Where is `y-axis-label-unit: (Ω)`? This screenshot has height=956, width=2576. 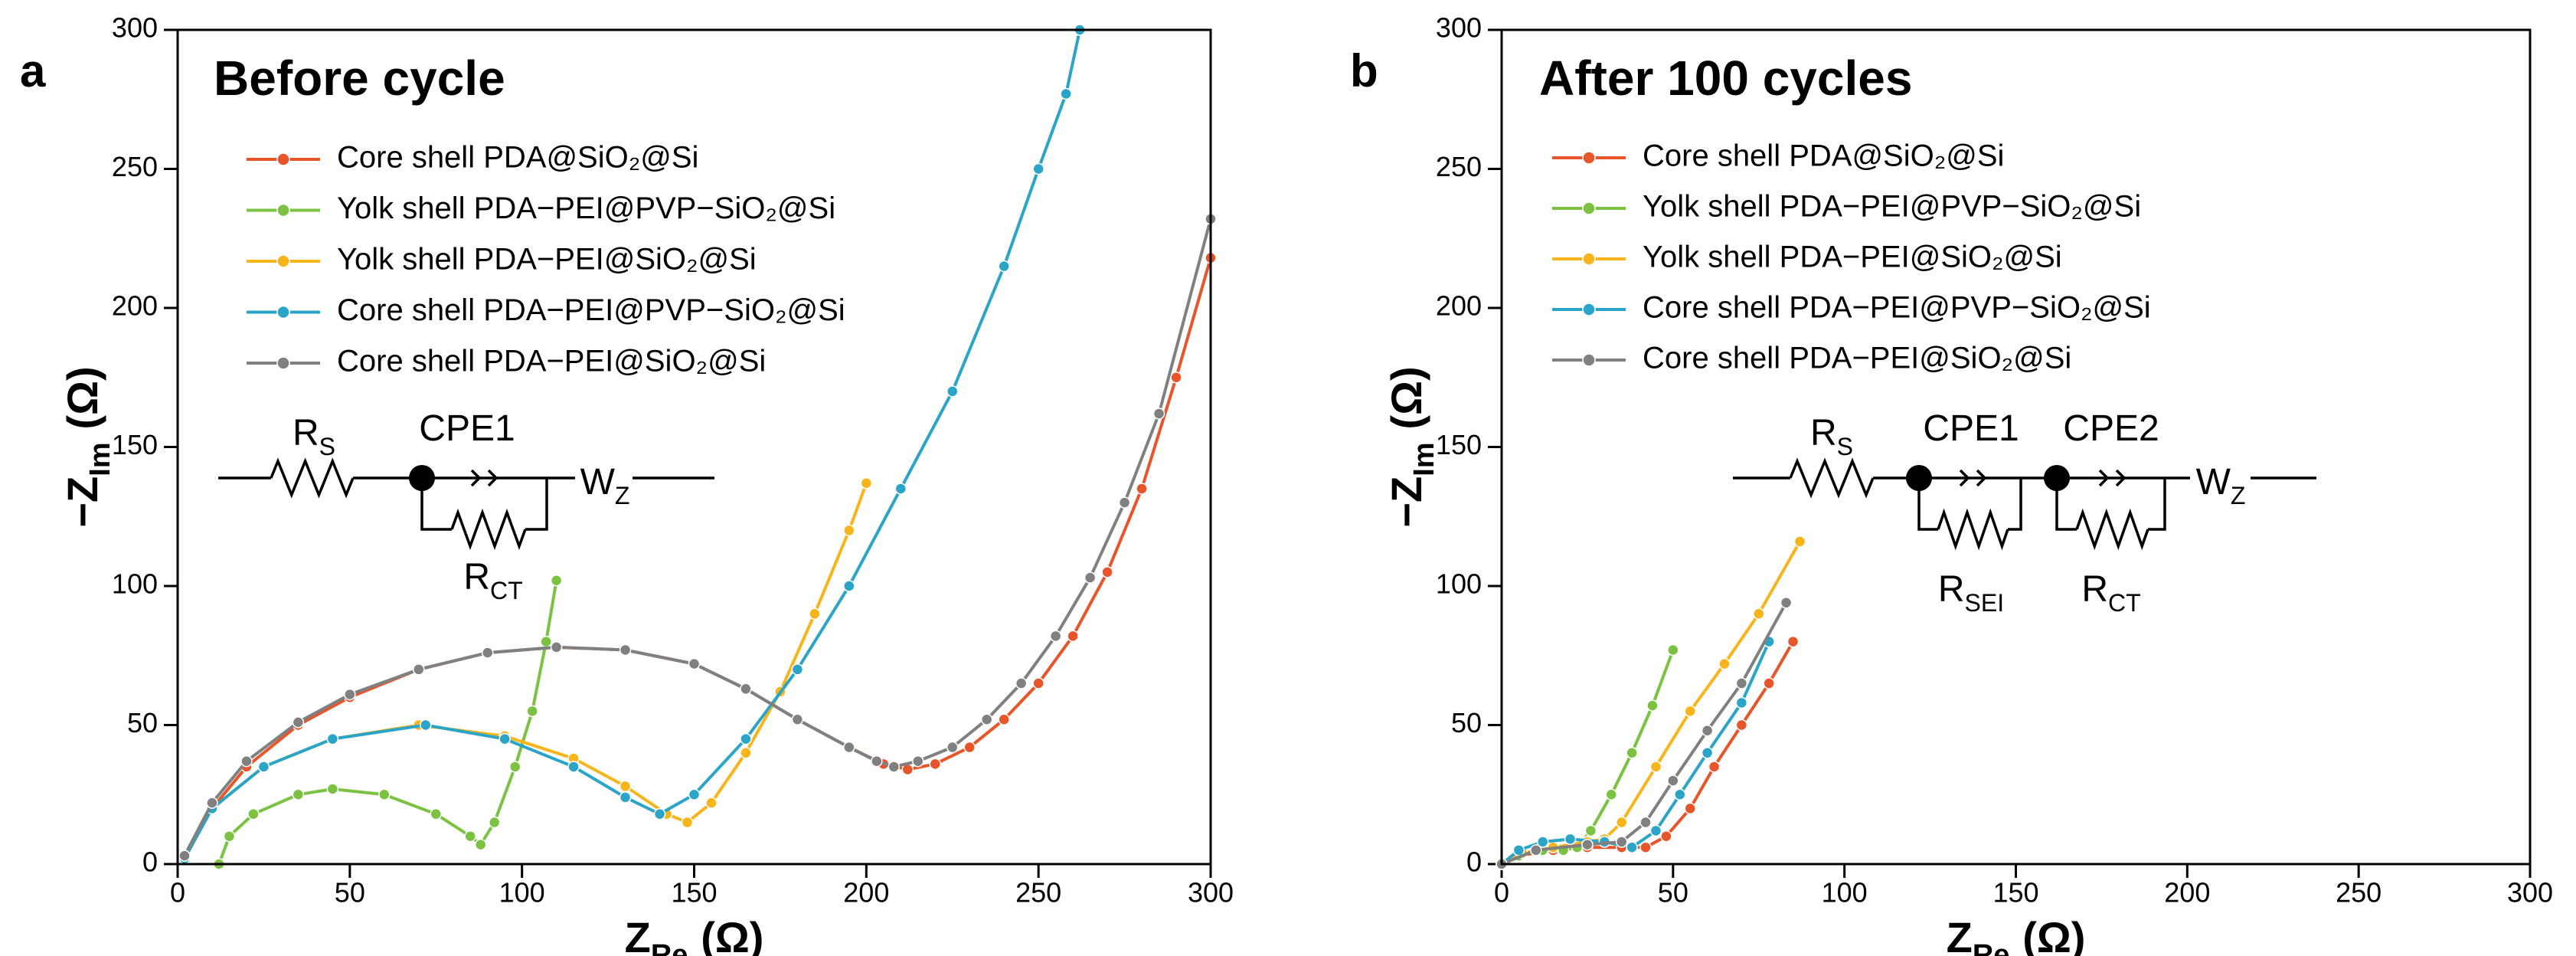 y-axis-label-unit: (Ω) is located at coordinates (82, 398).